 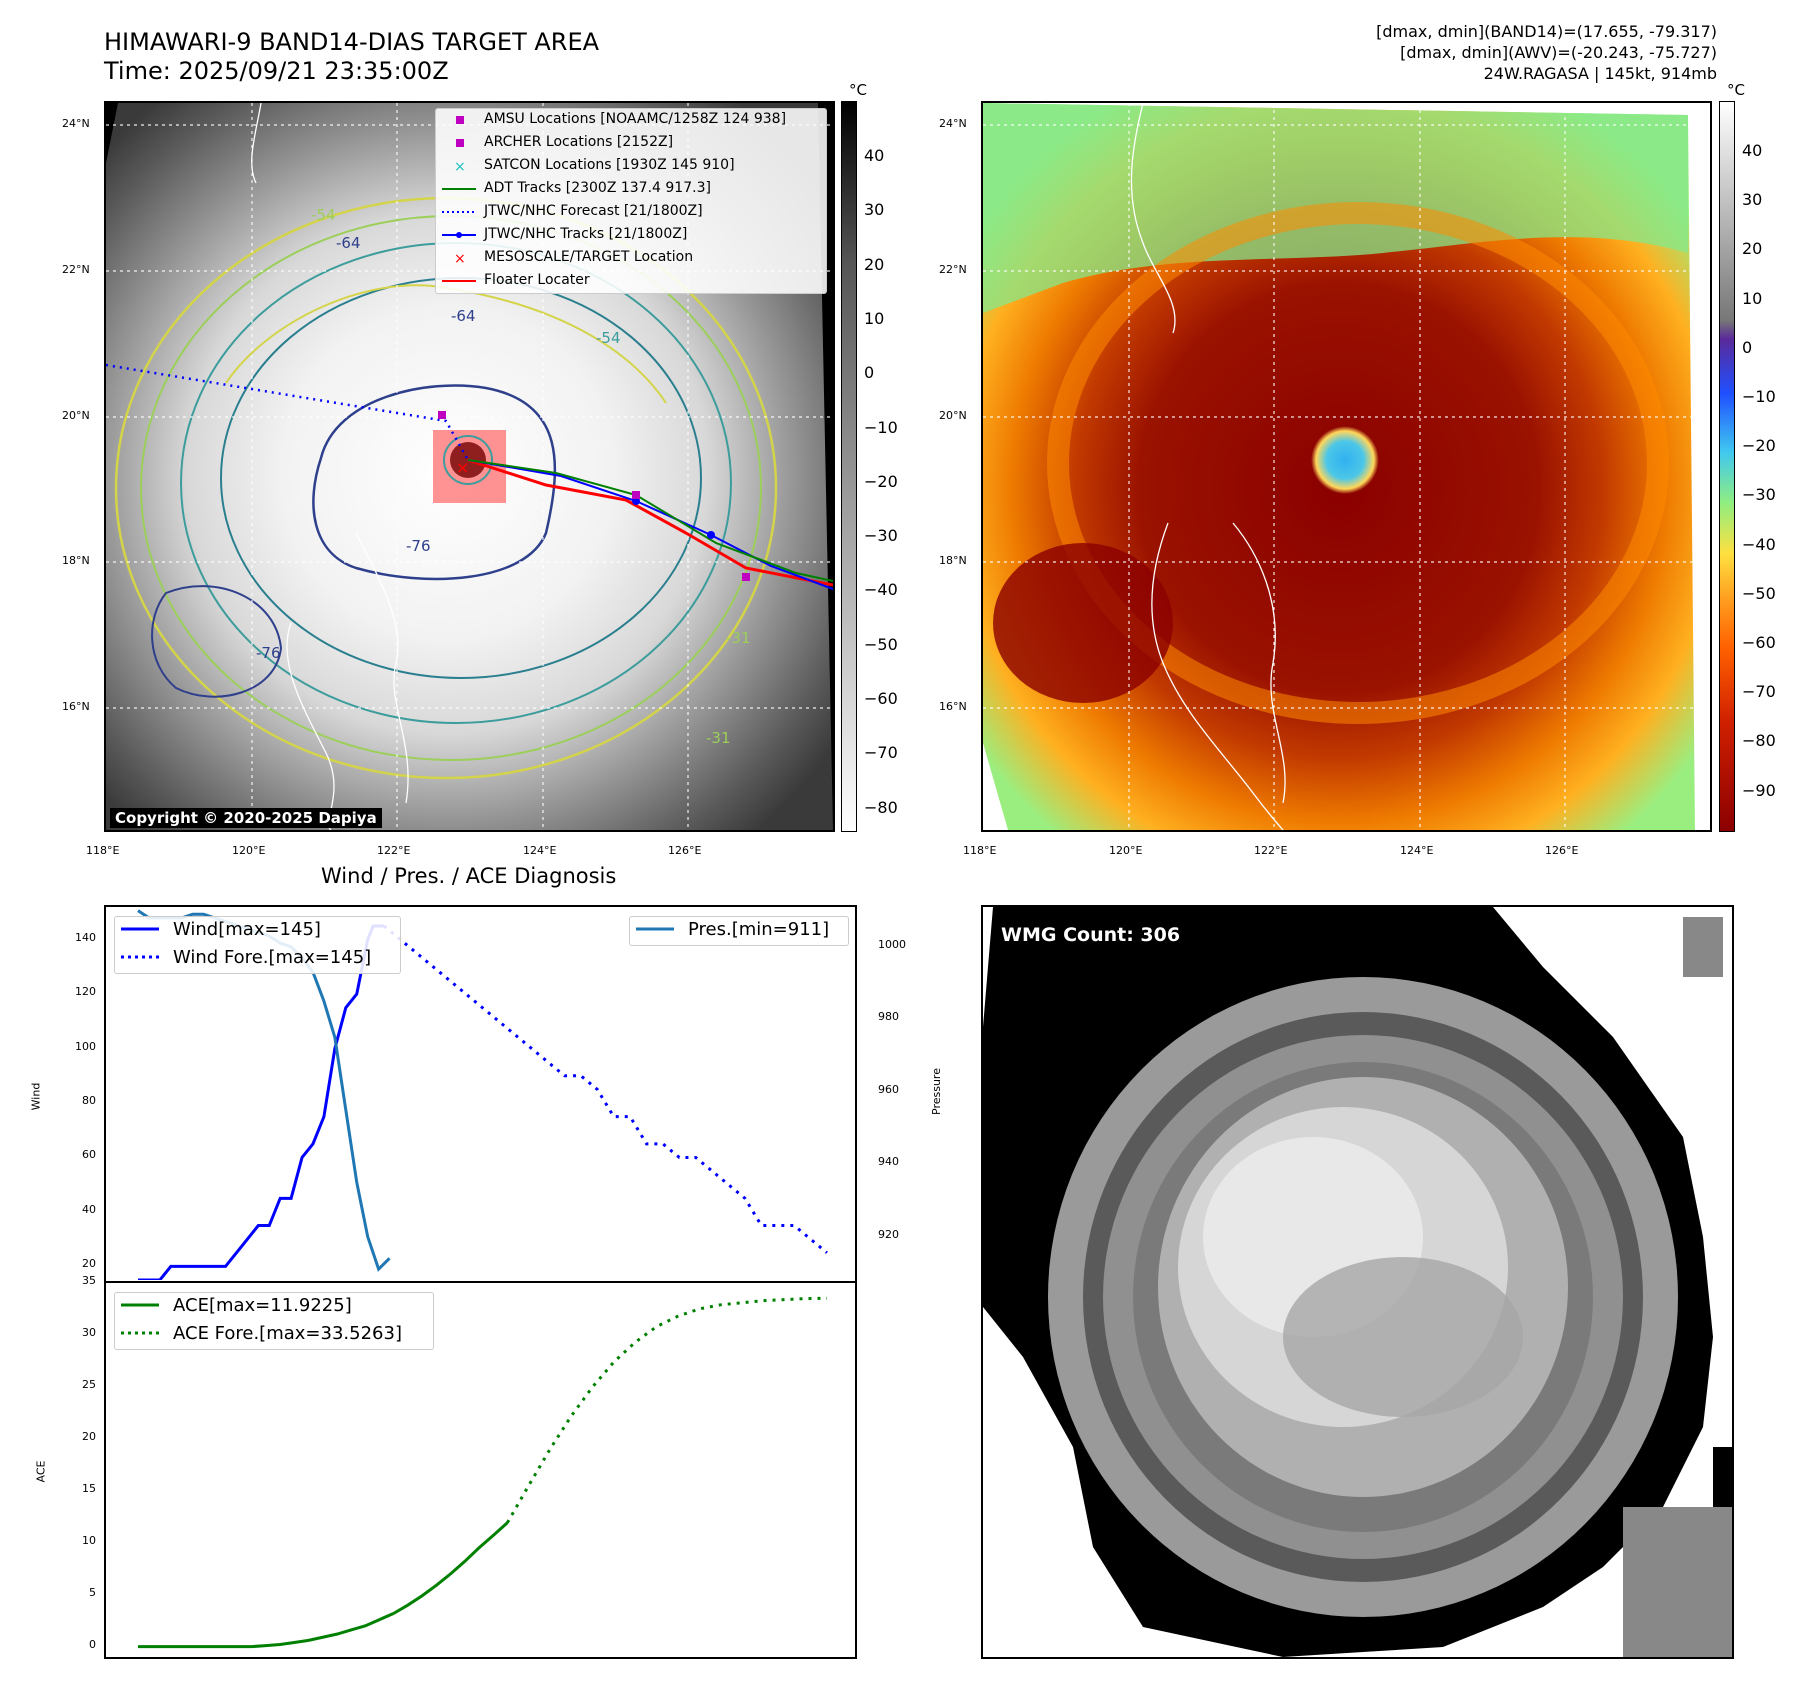 I want to click on colorbar-tick: −90, so click(x=1759, y=790).